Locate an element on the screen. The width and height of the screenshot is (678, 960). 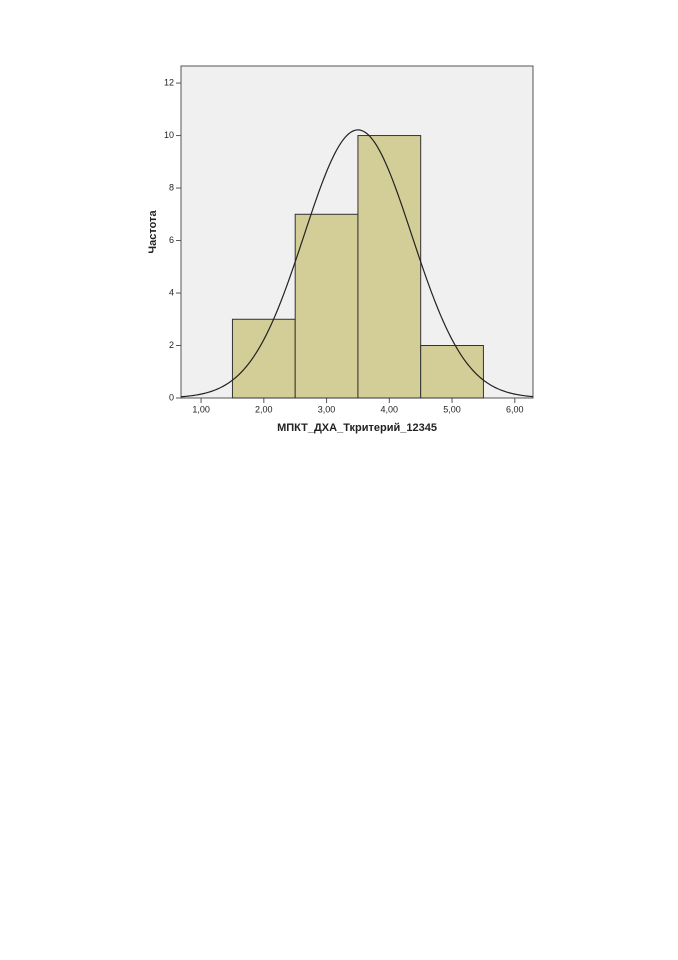
x-tick-label: 4,00 is located at coordinates (390, 409).